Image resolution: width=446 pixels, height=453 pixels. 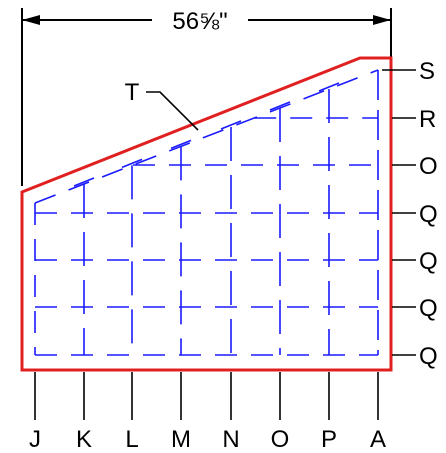 I want to click on row-label-s: S, so click(x=427, y=71).